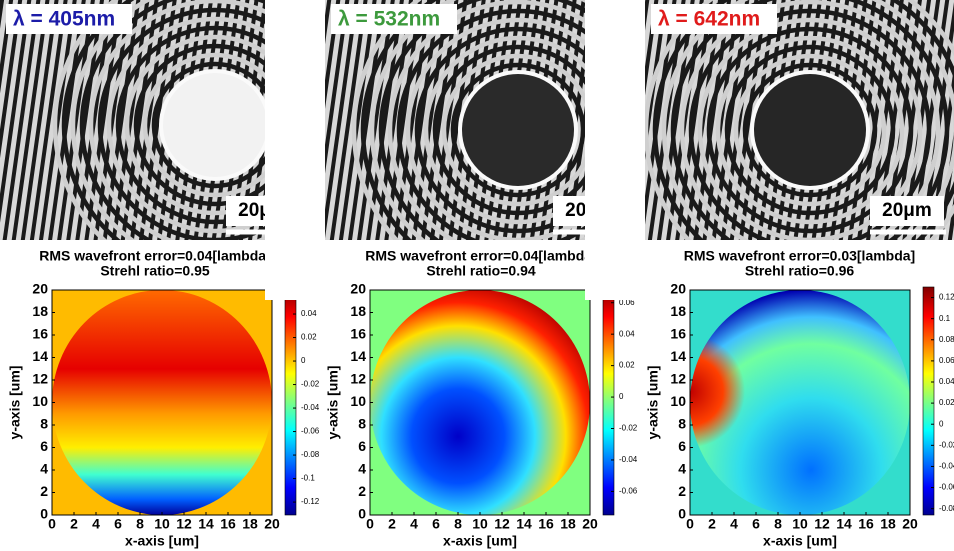 This screenshot has width=954, height=551. Describe the element at coordinates (866, 524) in the screenshot. I see `x-tick-label: 16` at that location.